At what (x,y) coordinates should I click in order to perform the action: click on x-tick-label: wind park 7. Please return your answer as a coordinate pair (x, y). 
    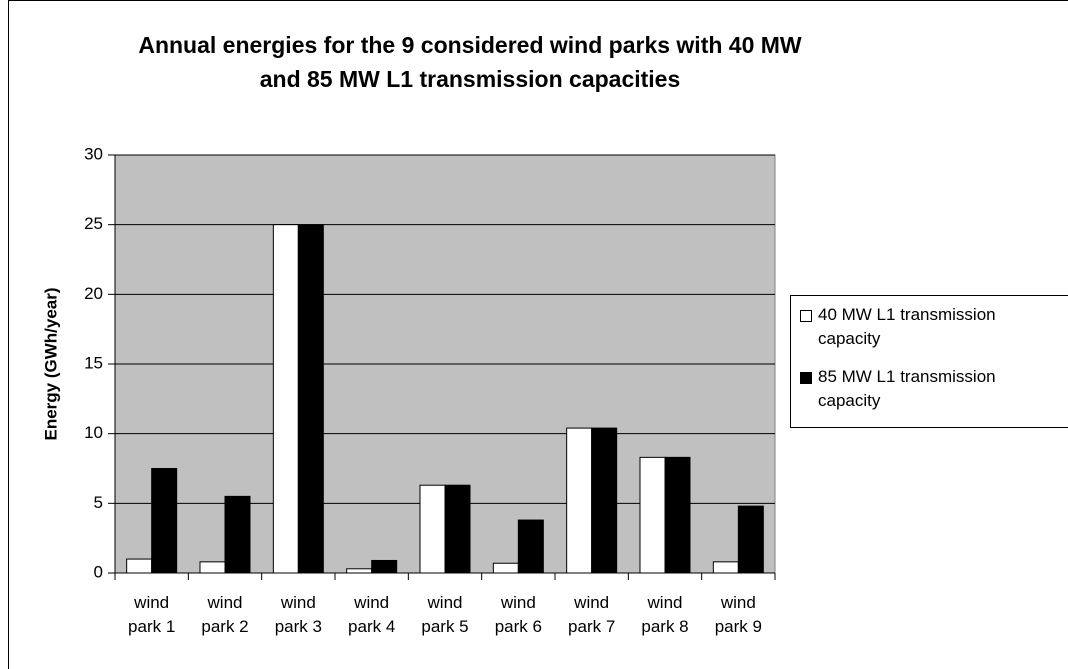
    Looking at the image, I should click on (592, 614).